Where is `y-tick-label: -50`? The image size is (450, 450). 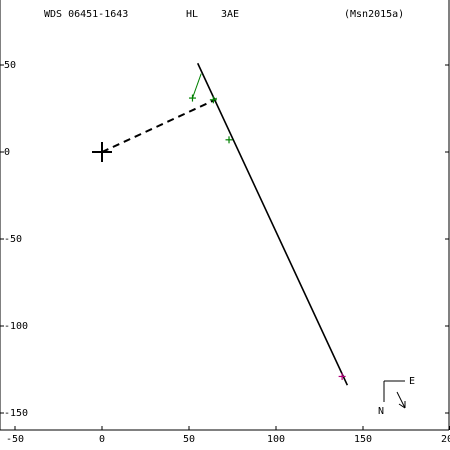
y-tick-label: -50 is located at coordinates (13, 239).